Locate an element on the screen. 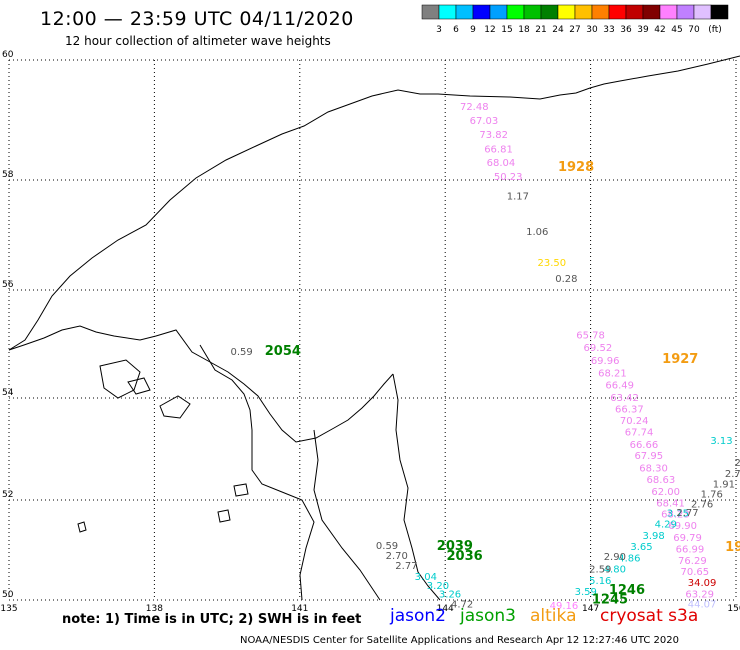 This screenshot has width=740, height=650. swh-value: 76.29 is located at coordinates (692, 561).